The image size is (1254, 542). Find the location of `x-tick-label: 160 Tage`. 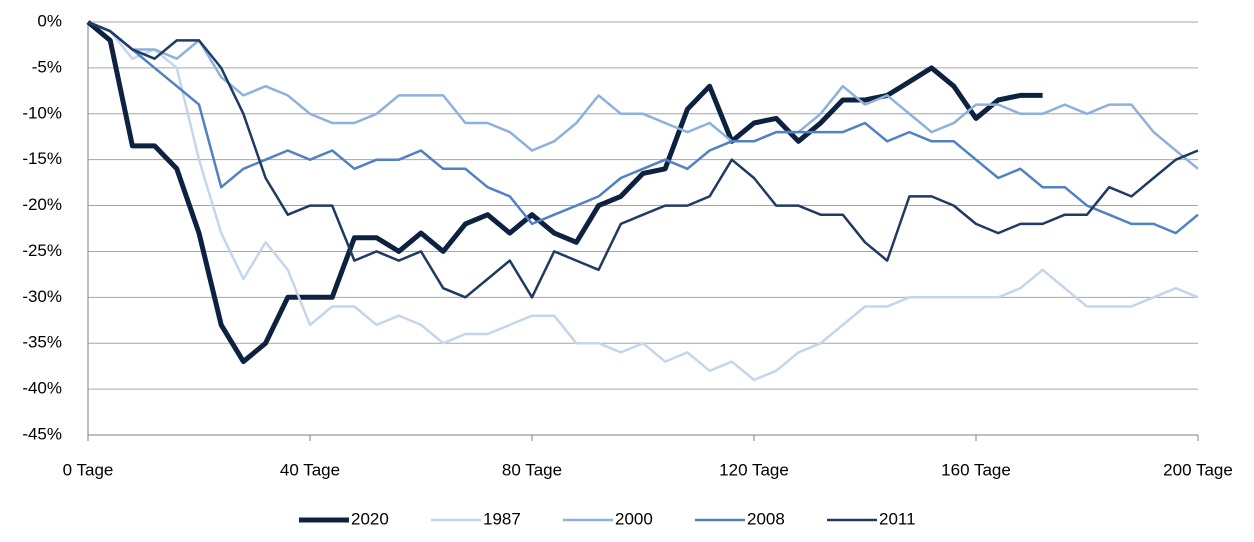

x-tick-label: 160 Tage is located at coordinates (976, 469).